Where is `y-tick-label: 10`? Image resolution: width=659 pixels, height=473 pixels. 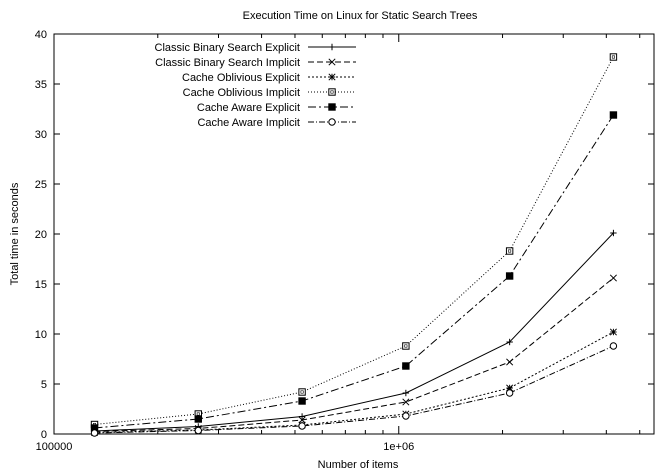
y-tick-label: 10 is located at coordinates (41, 335).